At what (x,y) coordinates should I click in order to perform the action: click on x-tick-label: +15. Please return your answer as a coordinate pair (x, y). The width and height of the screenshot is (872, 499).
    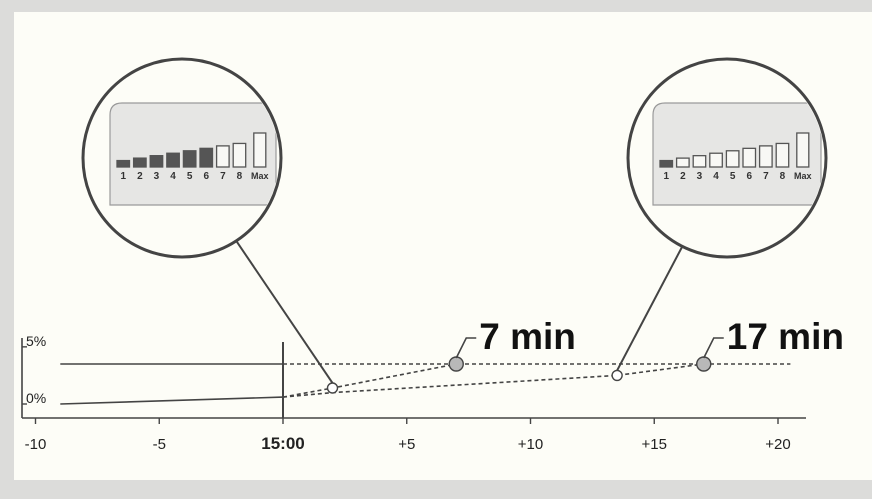
    Looking at the image, I should click on (654, 444).